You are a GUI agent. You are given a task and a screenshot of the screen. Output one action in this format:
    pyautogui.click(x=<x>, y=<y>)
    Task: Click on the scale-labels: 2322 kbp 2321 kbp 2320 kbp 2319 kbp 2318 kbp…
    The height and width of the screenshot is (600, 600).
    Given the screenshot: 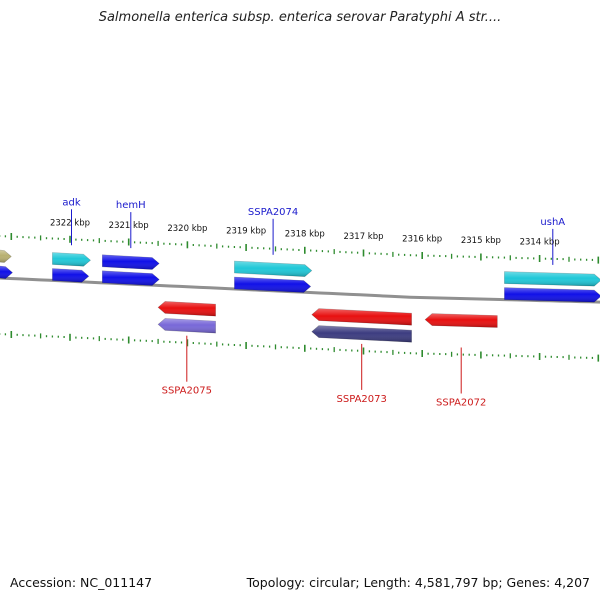 What is the action you would take?
    pyautogui.click(x=305, y=232)
    